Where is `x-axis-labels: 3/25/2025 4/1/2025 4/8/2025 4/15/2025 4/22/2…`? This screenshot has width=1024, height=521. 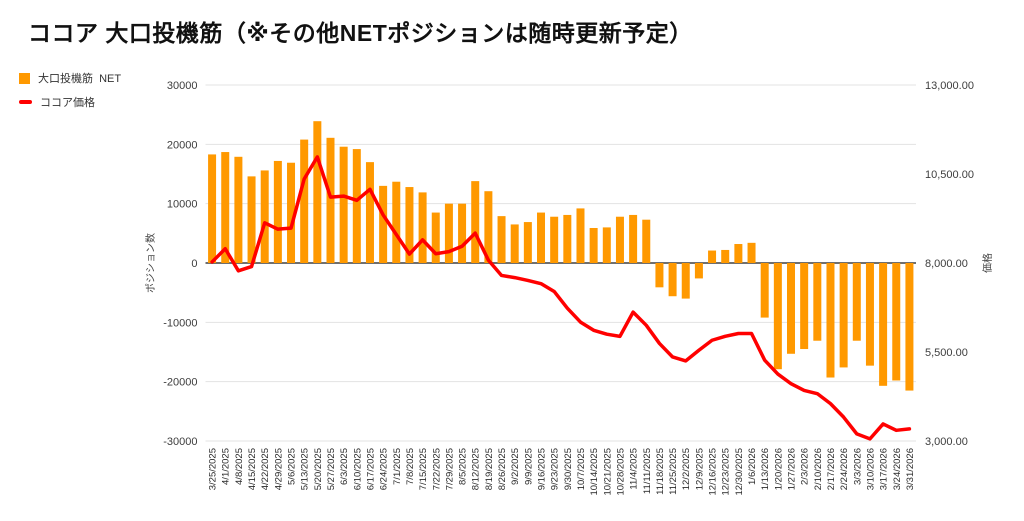
x-axis-labels: 3/25/2025 4/1/2025 4/8/2025 4/15/2025 4/22/2… is located at coordinates (562, 472).